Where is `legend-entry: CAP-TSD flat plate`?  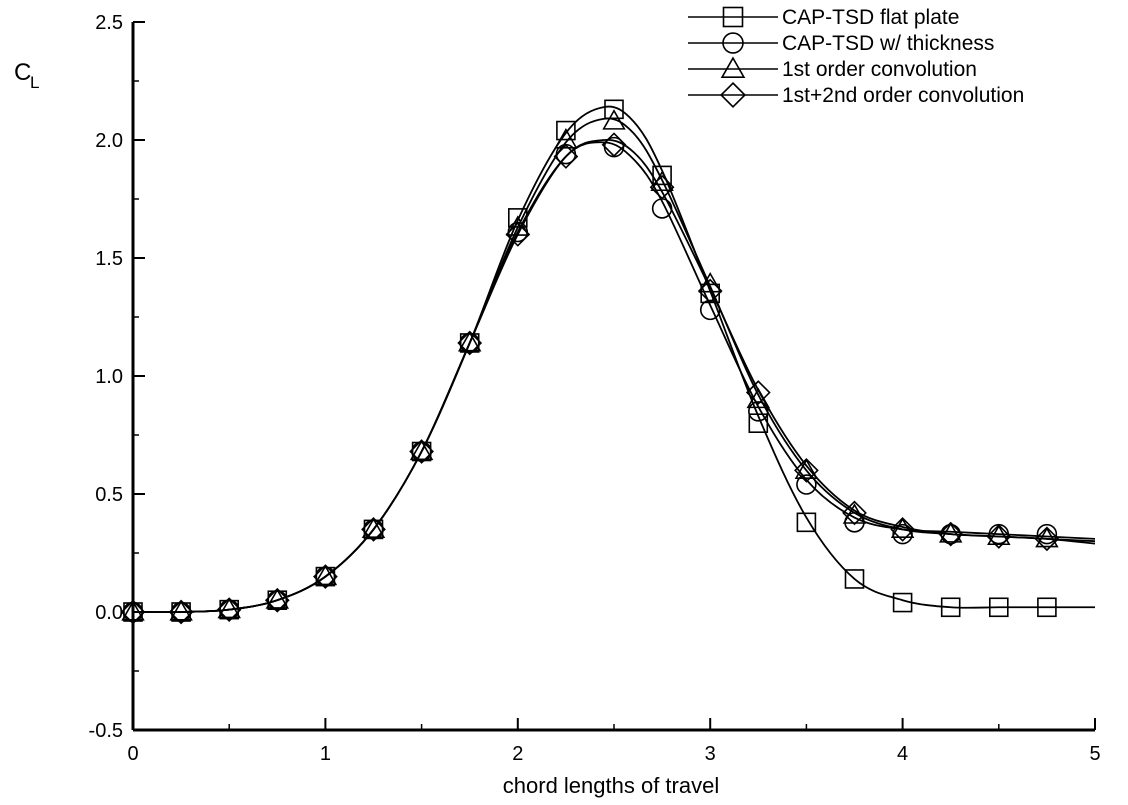
legend-entry: CAP-TSD flat plate is located at coordinates (823, 17).